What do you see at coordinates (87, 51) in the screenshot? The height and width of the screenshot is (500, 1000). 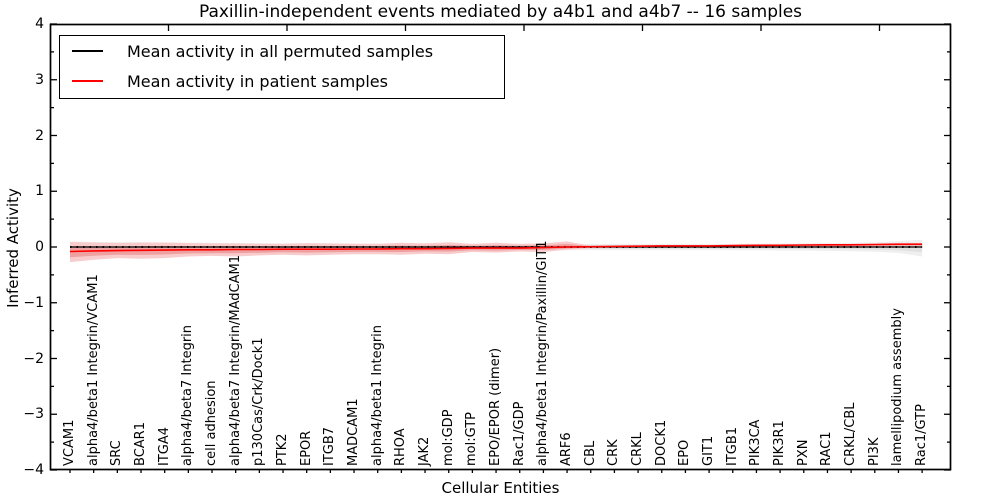 I see `permuted-line-icon` at bounding box center [87, 51].